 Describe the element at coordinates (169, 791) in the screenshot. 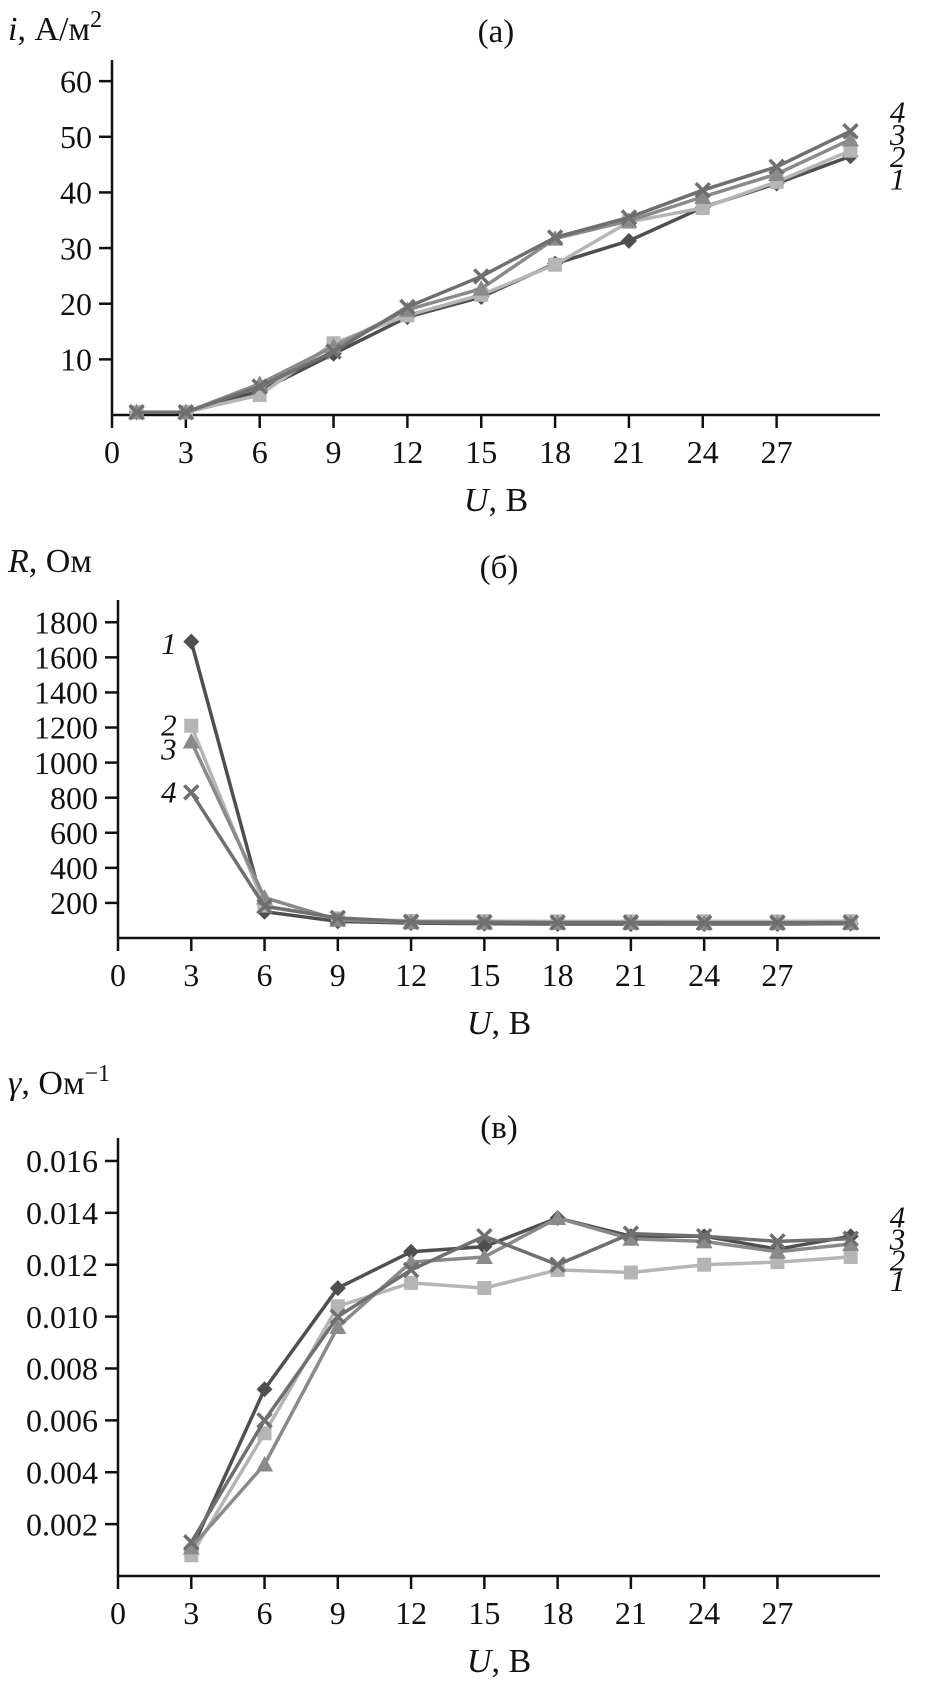

I see `series-number-label: 4` at that location.